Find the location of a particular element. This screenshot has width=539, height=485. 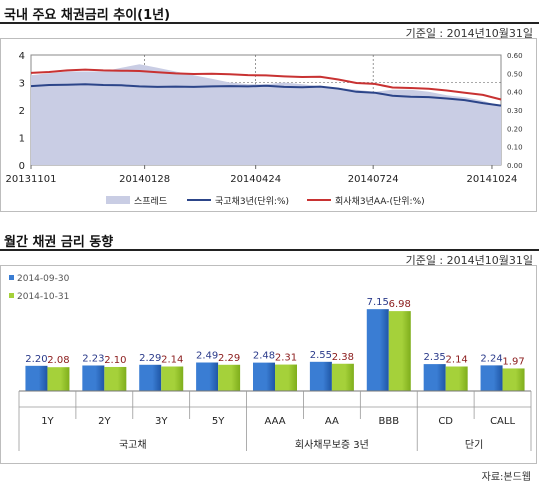

group-label: 회사채무보증 3년 is located at coordinates (332, 445).